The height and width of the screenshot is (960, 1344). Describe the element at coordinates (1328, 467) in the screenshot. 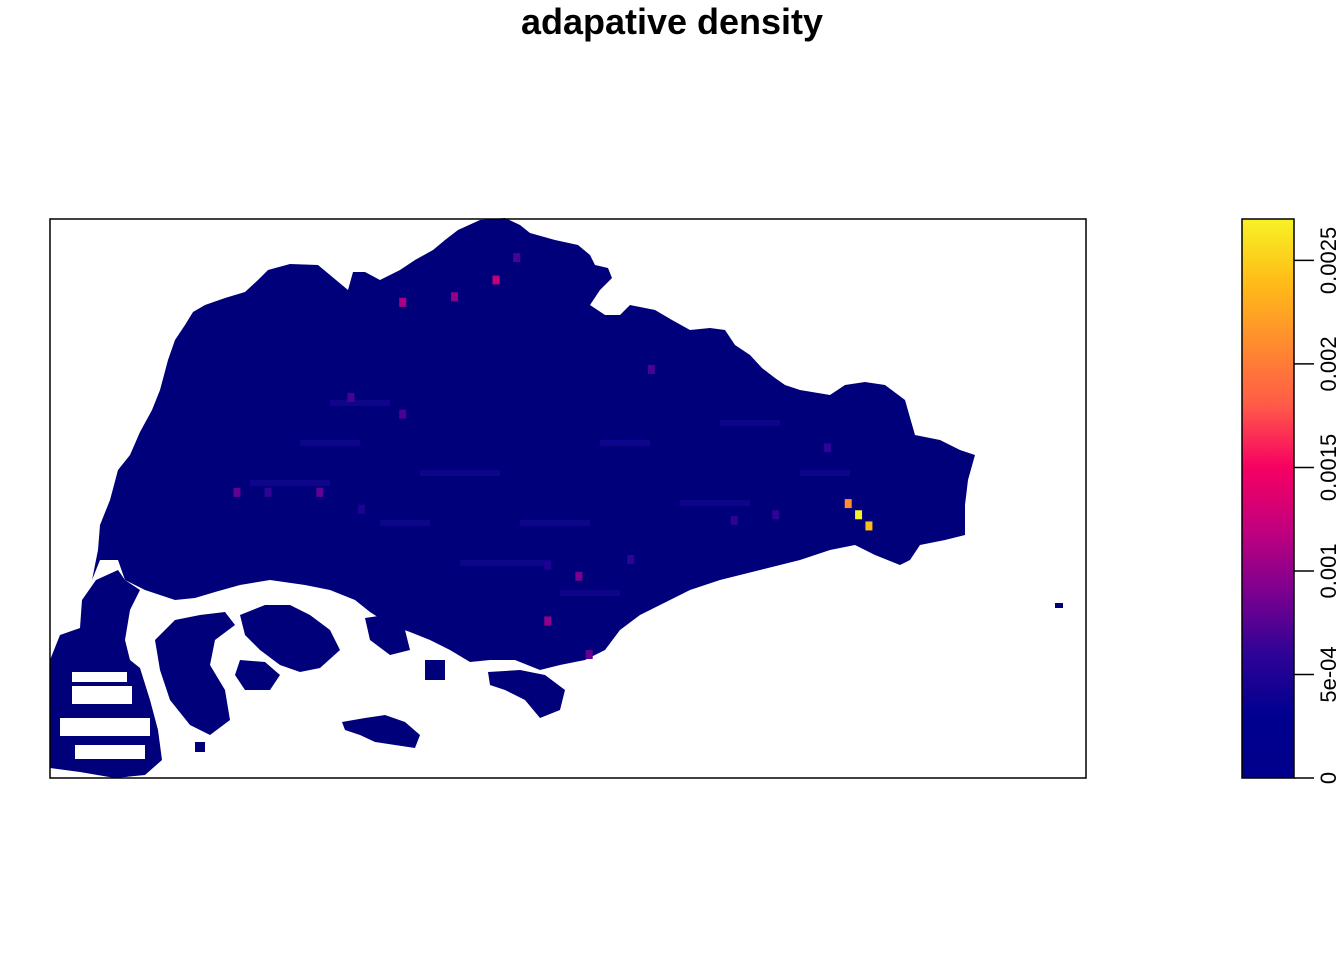

I see `colorbar-tick-label: 0.0015` at that location.